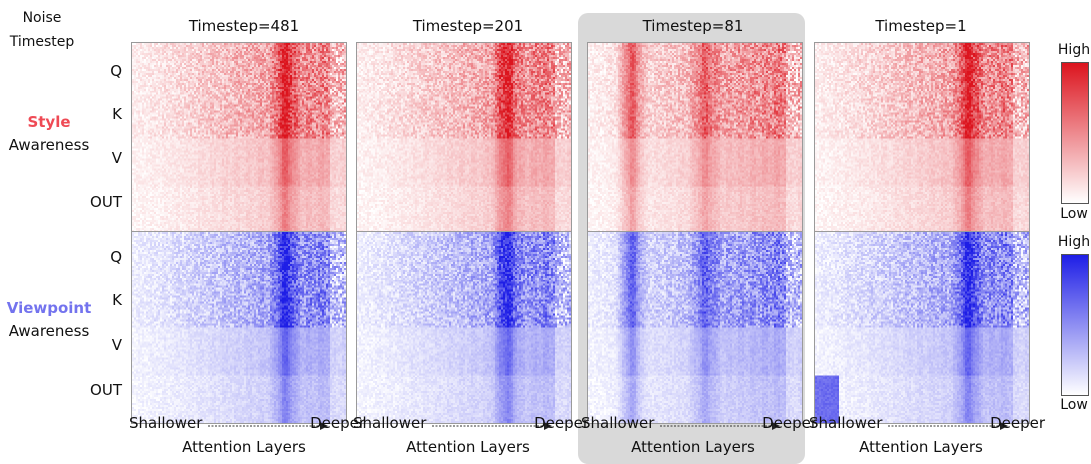 This screenshot has width=1091, height=464. Describe the element at coordinates (693, 447) in the screenshot. I see `x-axis-title-2: Attention Layers` at that location.